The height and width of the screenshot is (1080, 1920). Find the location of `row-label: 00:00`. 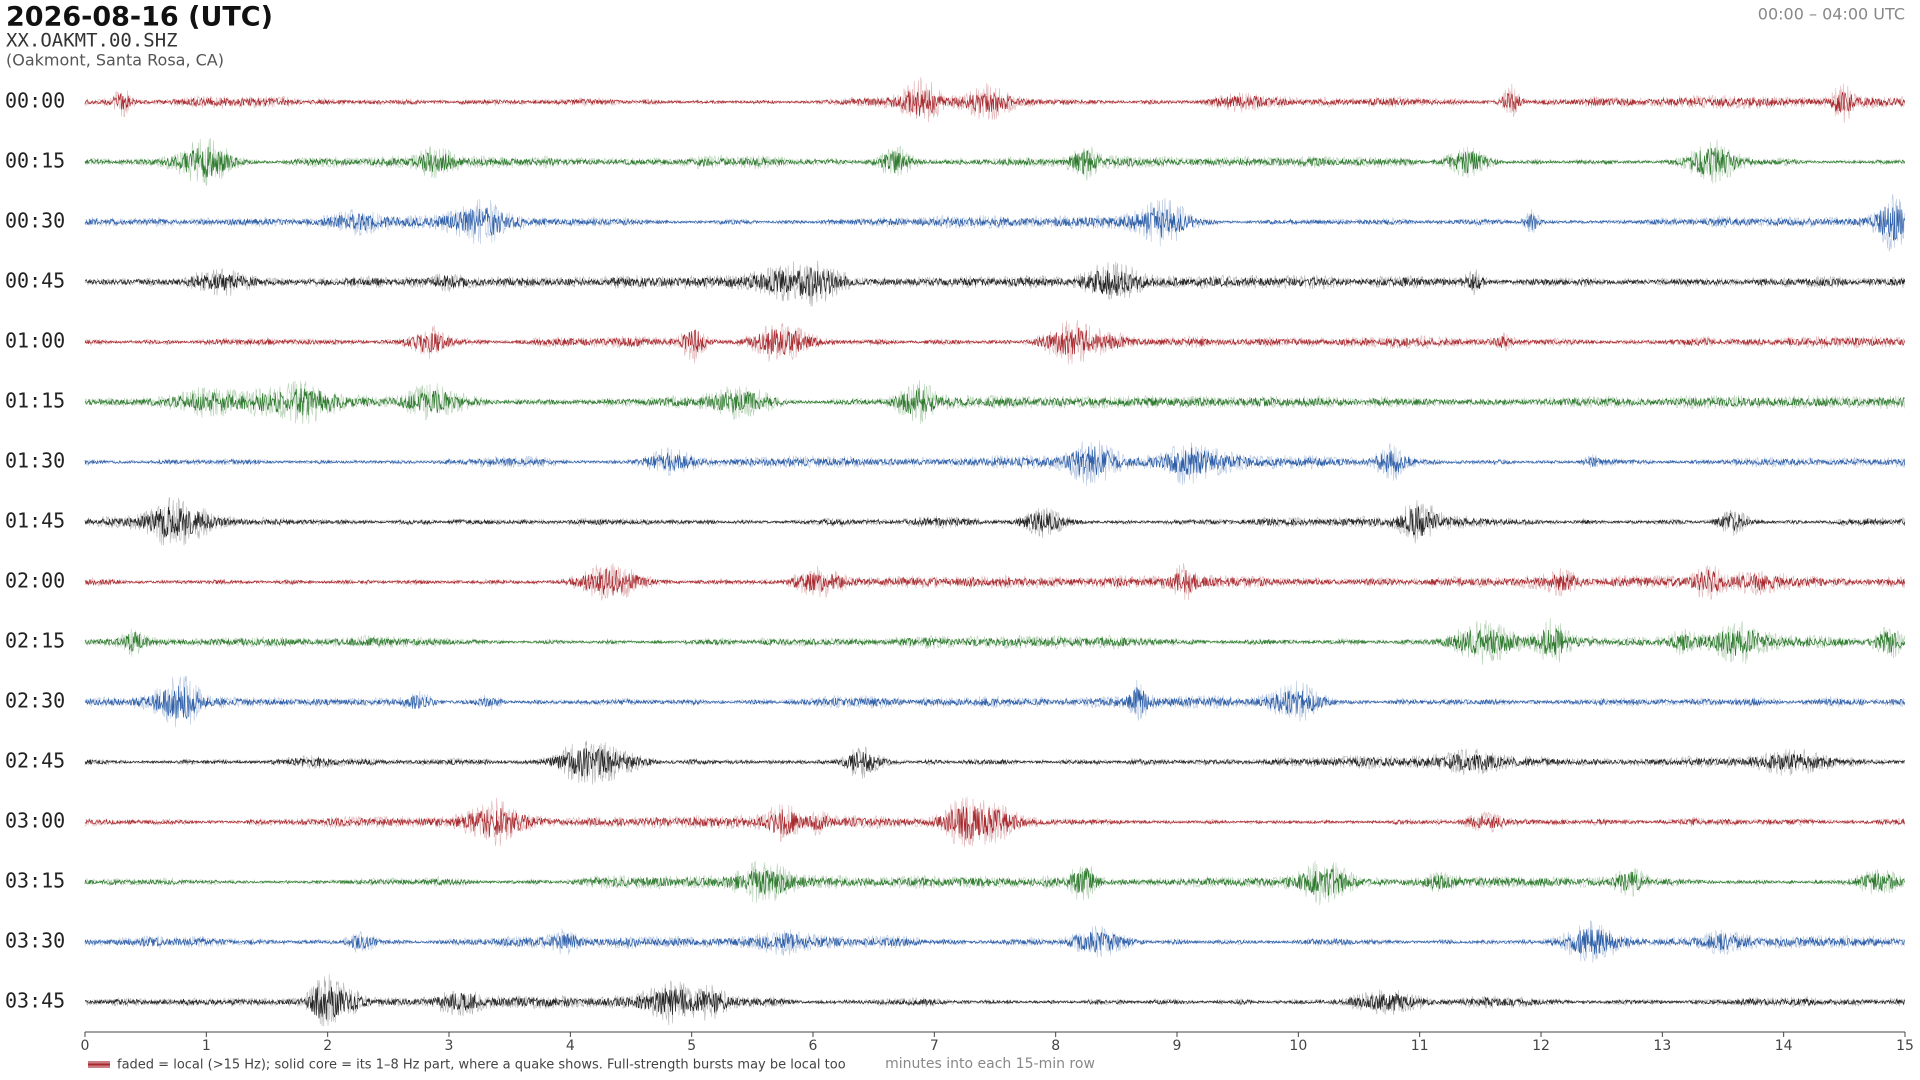

row-label: 00:00 is located at coordinates (35, 101).